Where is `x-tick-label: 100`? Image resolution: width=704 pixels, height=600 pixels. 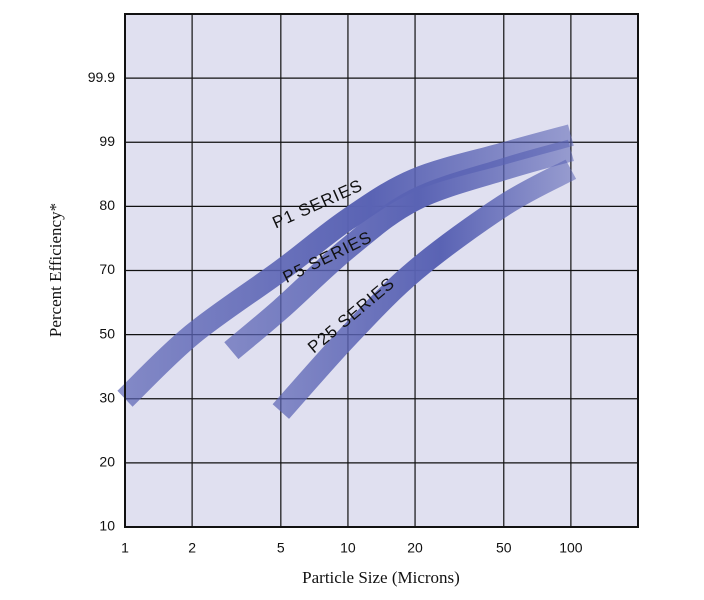 x-tick-label: 100 is located at coordinates (571, 548).